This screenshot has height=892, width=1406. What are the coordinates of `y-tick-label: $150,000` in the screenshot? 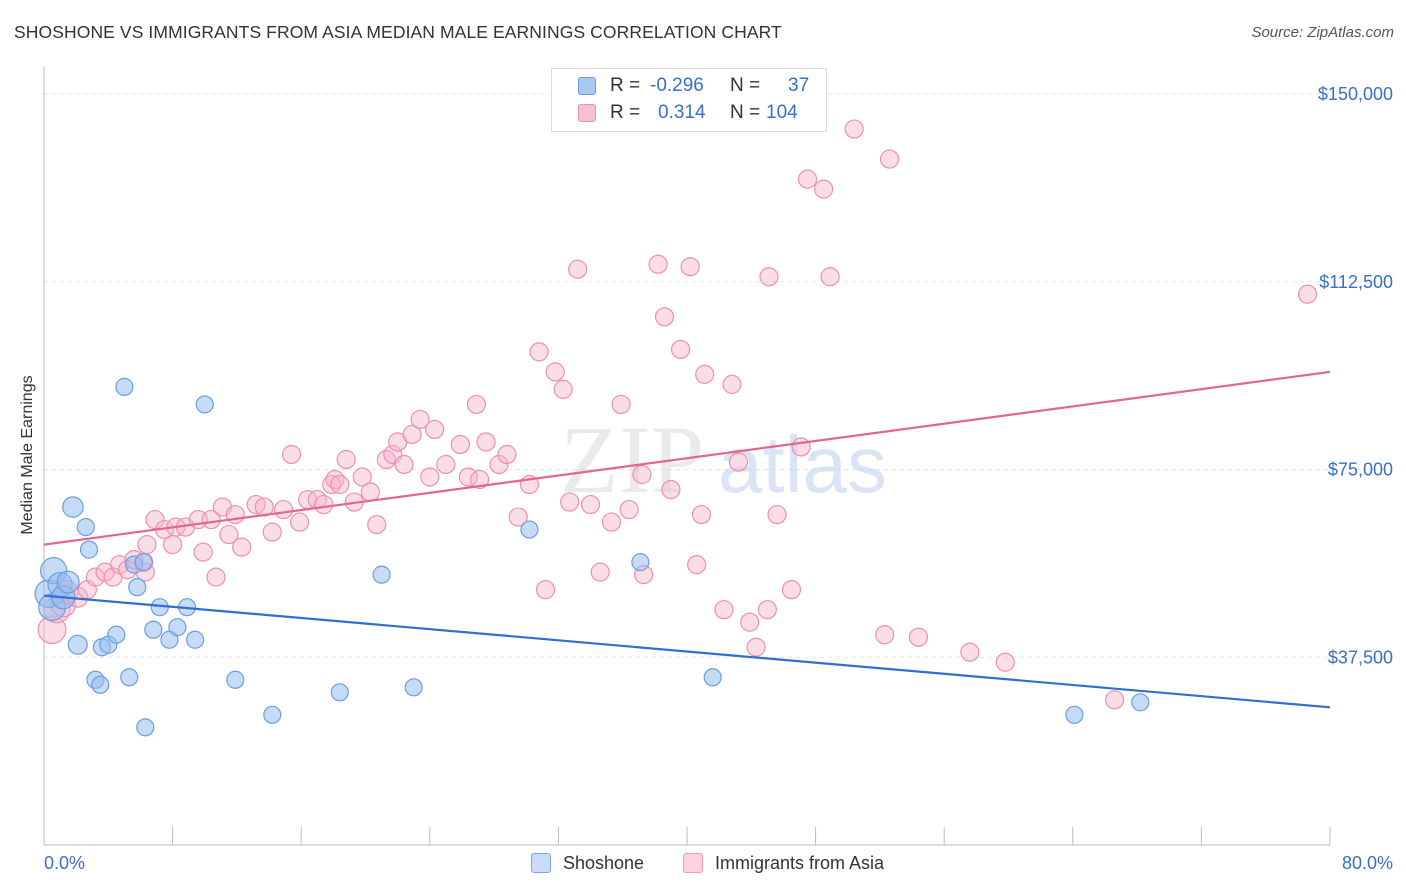 It's located at (1355, 94).